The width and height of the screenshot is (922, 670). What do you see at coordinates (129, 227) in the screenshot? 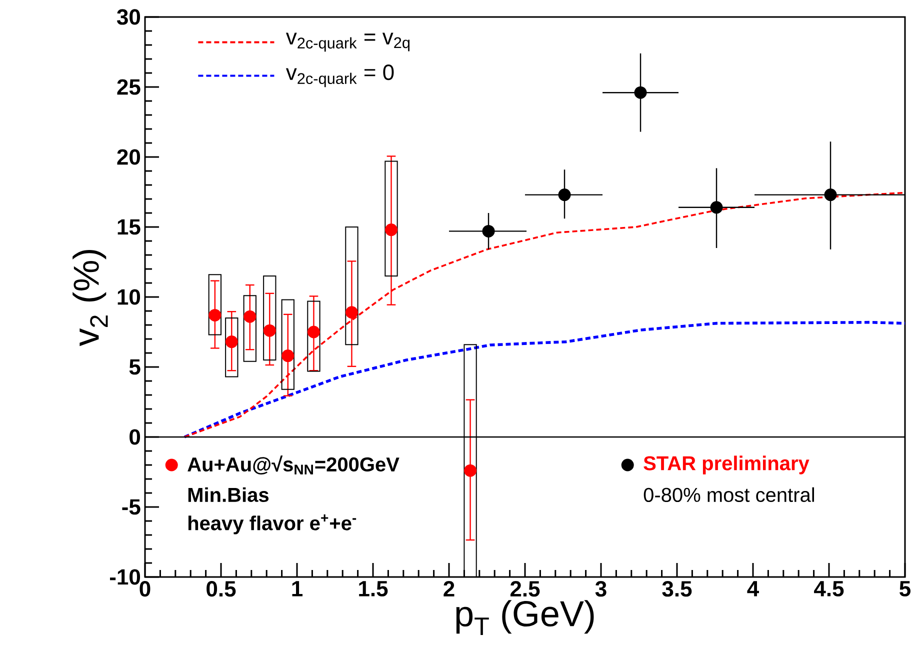
I see `y-tick-label: 15` at bounding box center [129, 227].